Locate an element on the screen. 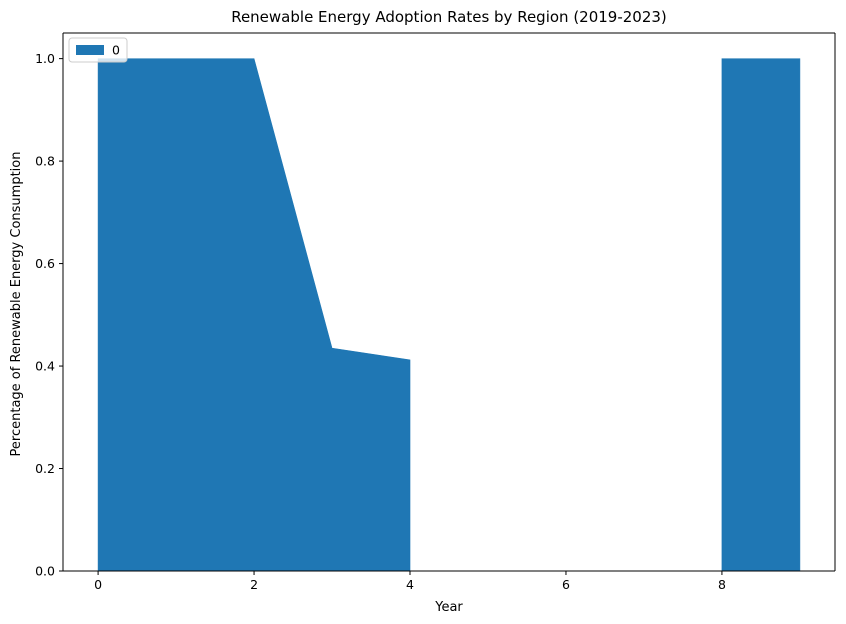 The width and height of the screenshot is (846, 624). y-tick-label: 0.0 is located at coordinates (45, 571).